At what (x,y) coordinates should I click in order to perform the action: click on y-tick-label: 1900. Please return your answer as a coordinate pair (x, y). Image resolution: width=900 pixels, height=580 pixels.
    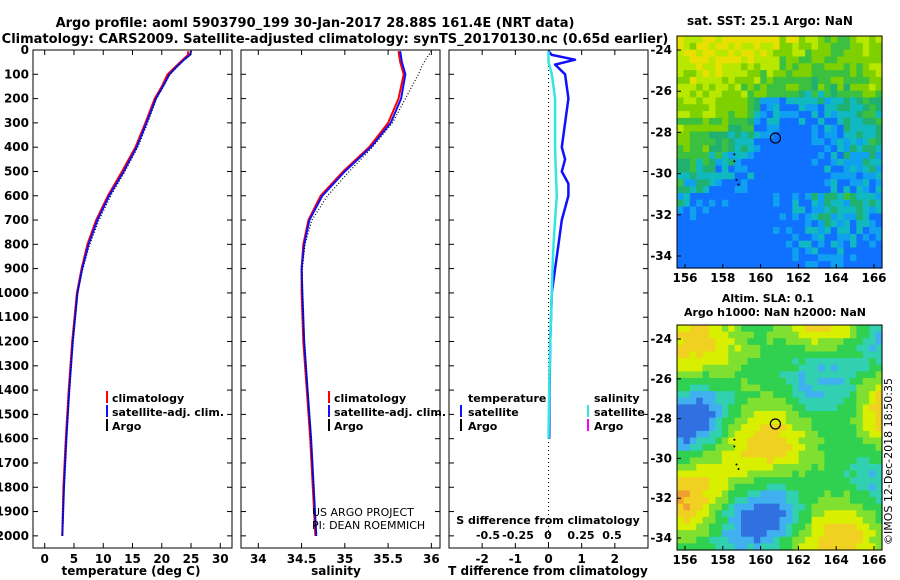
    Looking at the image, I should click on (14, 512).